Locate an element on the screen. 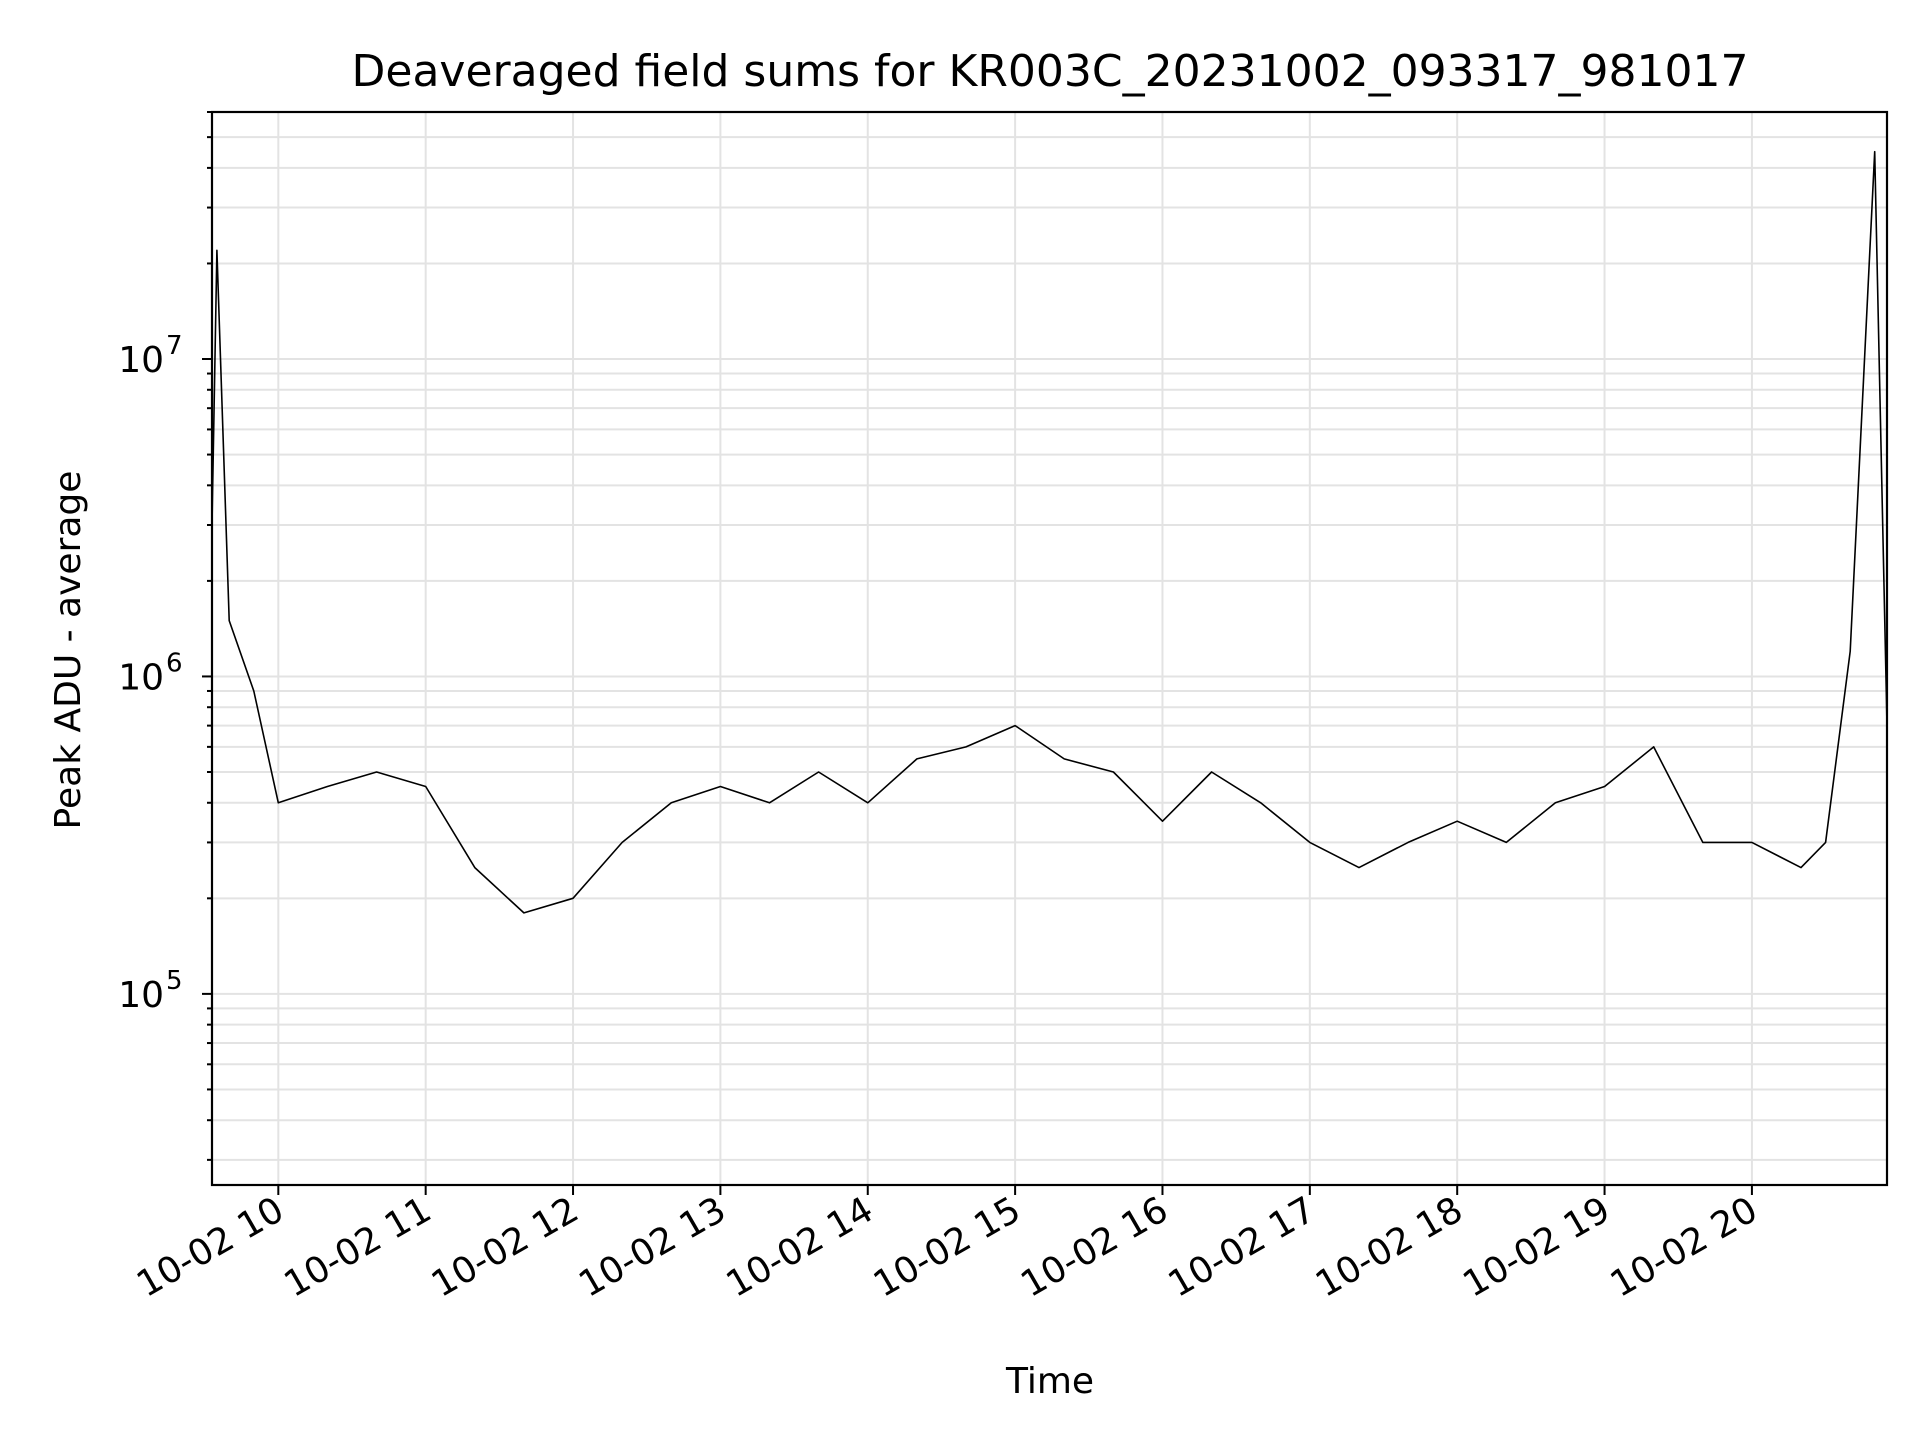 Image resolution: width=1920 pixels, height=1440 pixels. y-tick-label: 10 7 is located at coordinates (150, 356).